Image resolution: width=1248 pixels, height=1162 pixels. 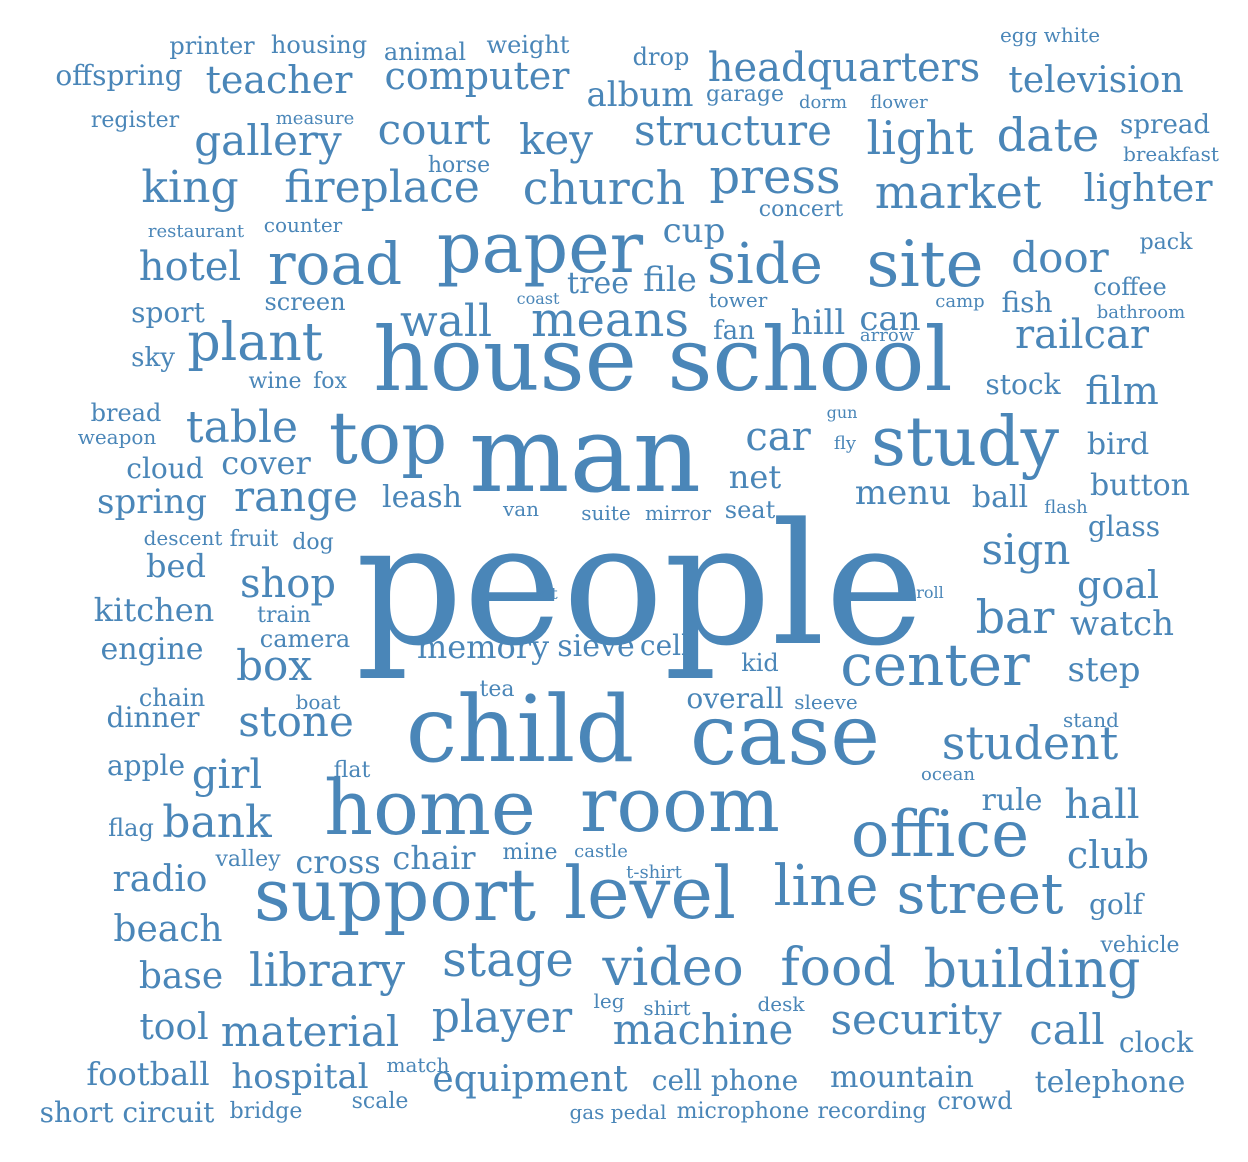 What do you see at coordinates (775, 177) in the screenshot?
I see `word-press: press` at bounding box center [775, 177].